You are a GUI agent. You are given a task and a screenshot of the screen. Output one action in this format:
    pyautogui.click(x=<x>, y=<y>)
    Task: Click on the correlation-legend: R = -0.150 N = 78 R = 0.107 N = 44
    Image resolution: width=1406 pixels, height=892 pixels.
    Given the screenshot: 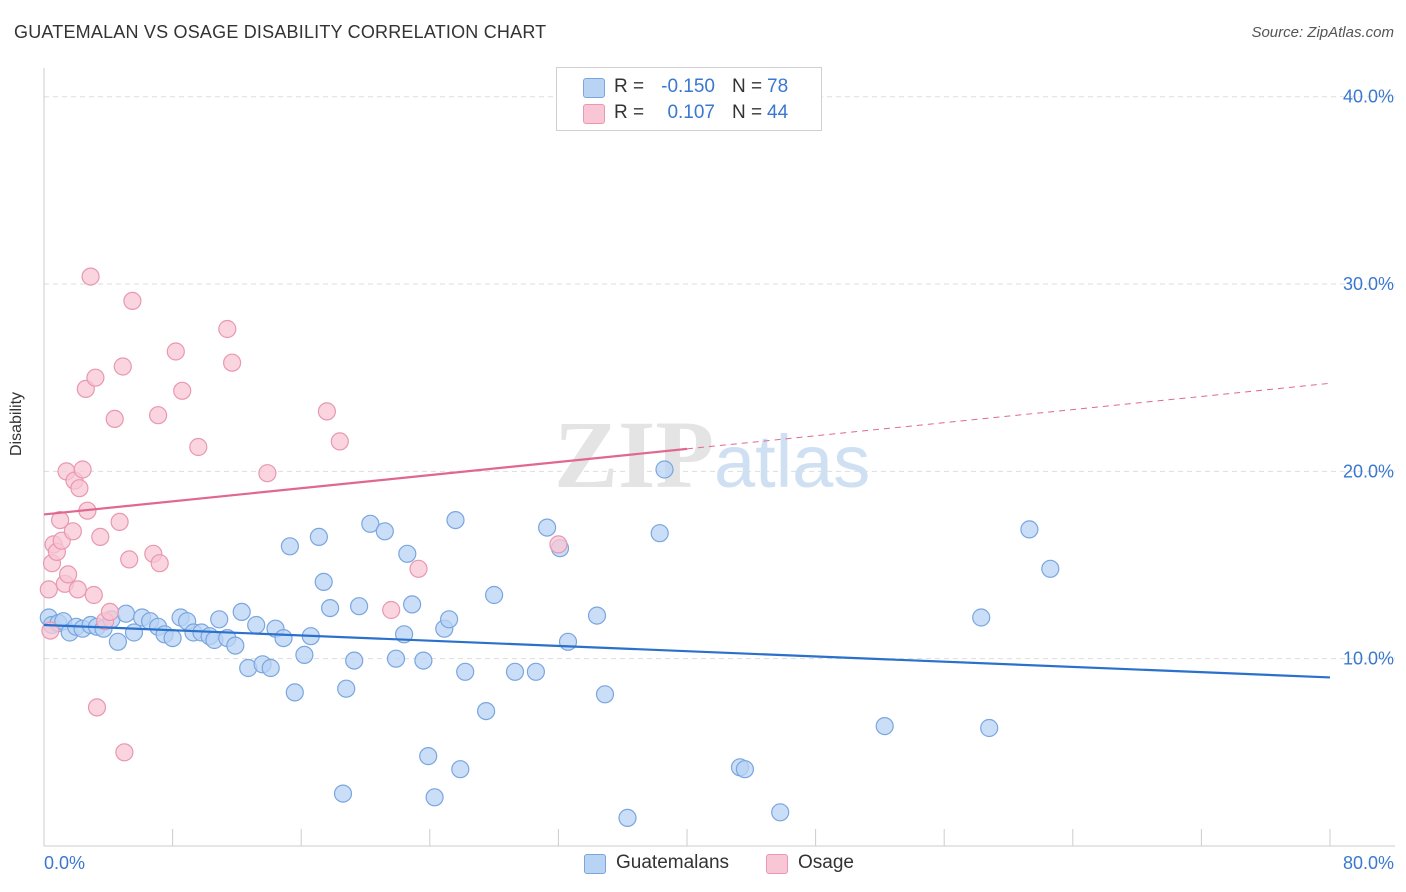 What is the action you would take?
    pyautogui.click(x=689, y=99)
    